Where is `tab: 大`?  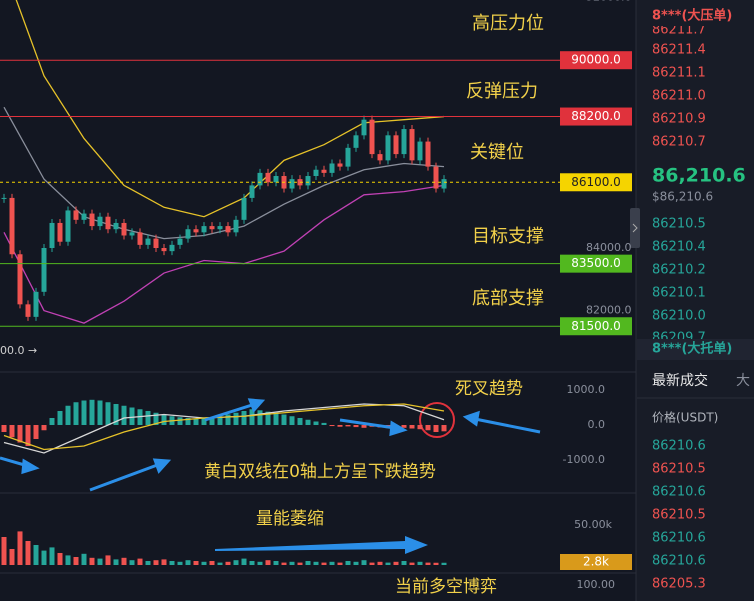 tab: 大 is located at coordinates (743, 381).